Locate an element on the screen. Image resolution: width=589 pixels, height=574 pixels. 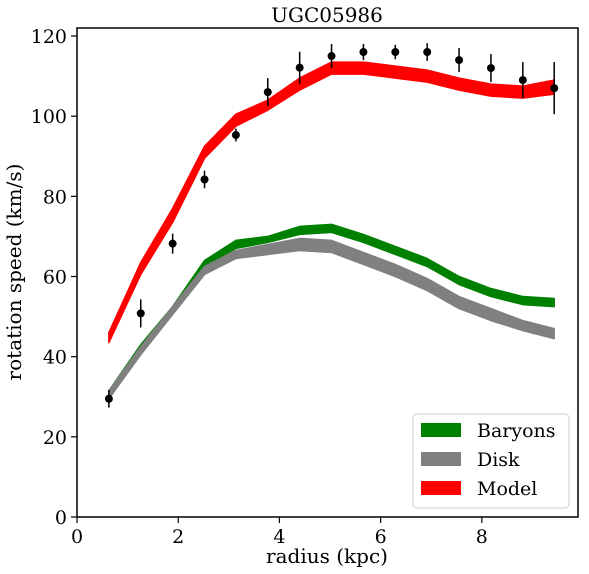
y-tick-label: 60 is located at coordinates (55, 278).